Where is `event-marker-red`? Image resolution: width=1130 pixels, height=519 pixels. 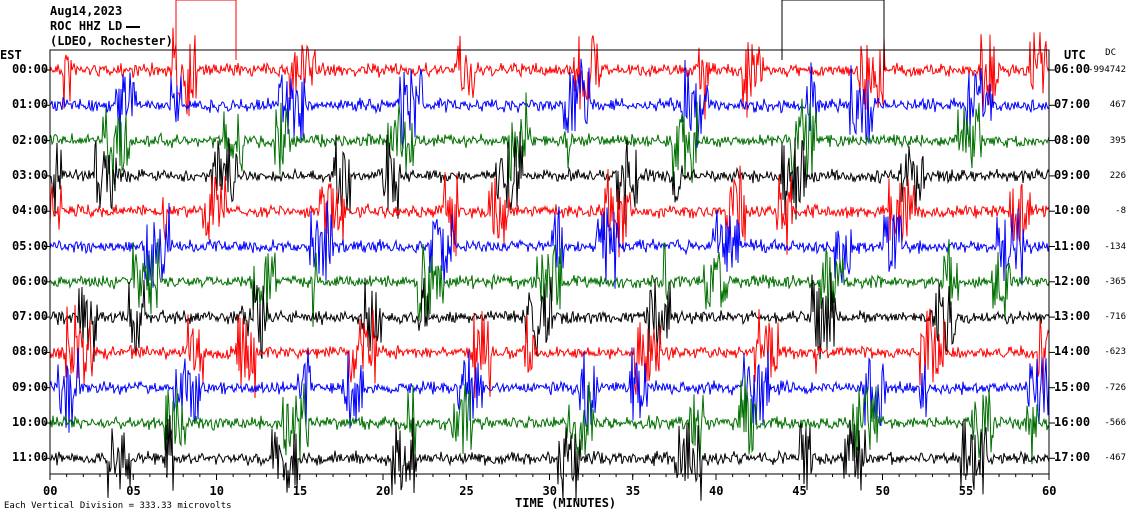 event-marker-red is located at coordinates (206, 35).